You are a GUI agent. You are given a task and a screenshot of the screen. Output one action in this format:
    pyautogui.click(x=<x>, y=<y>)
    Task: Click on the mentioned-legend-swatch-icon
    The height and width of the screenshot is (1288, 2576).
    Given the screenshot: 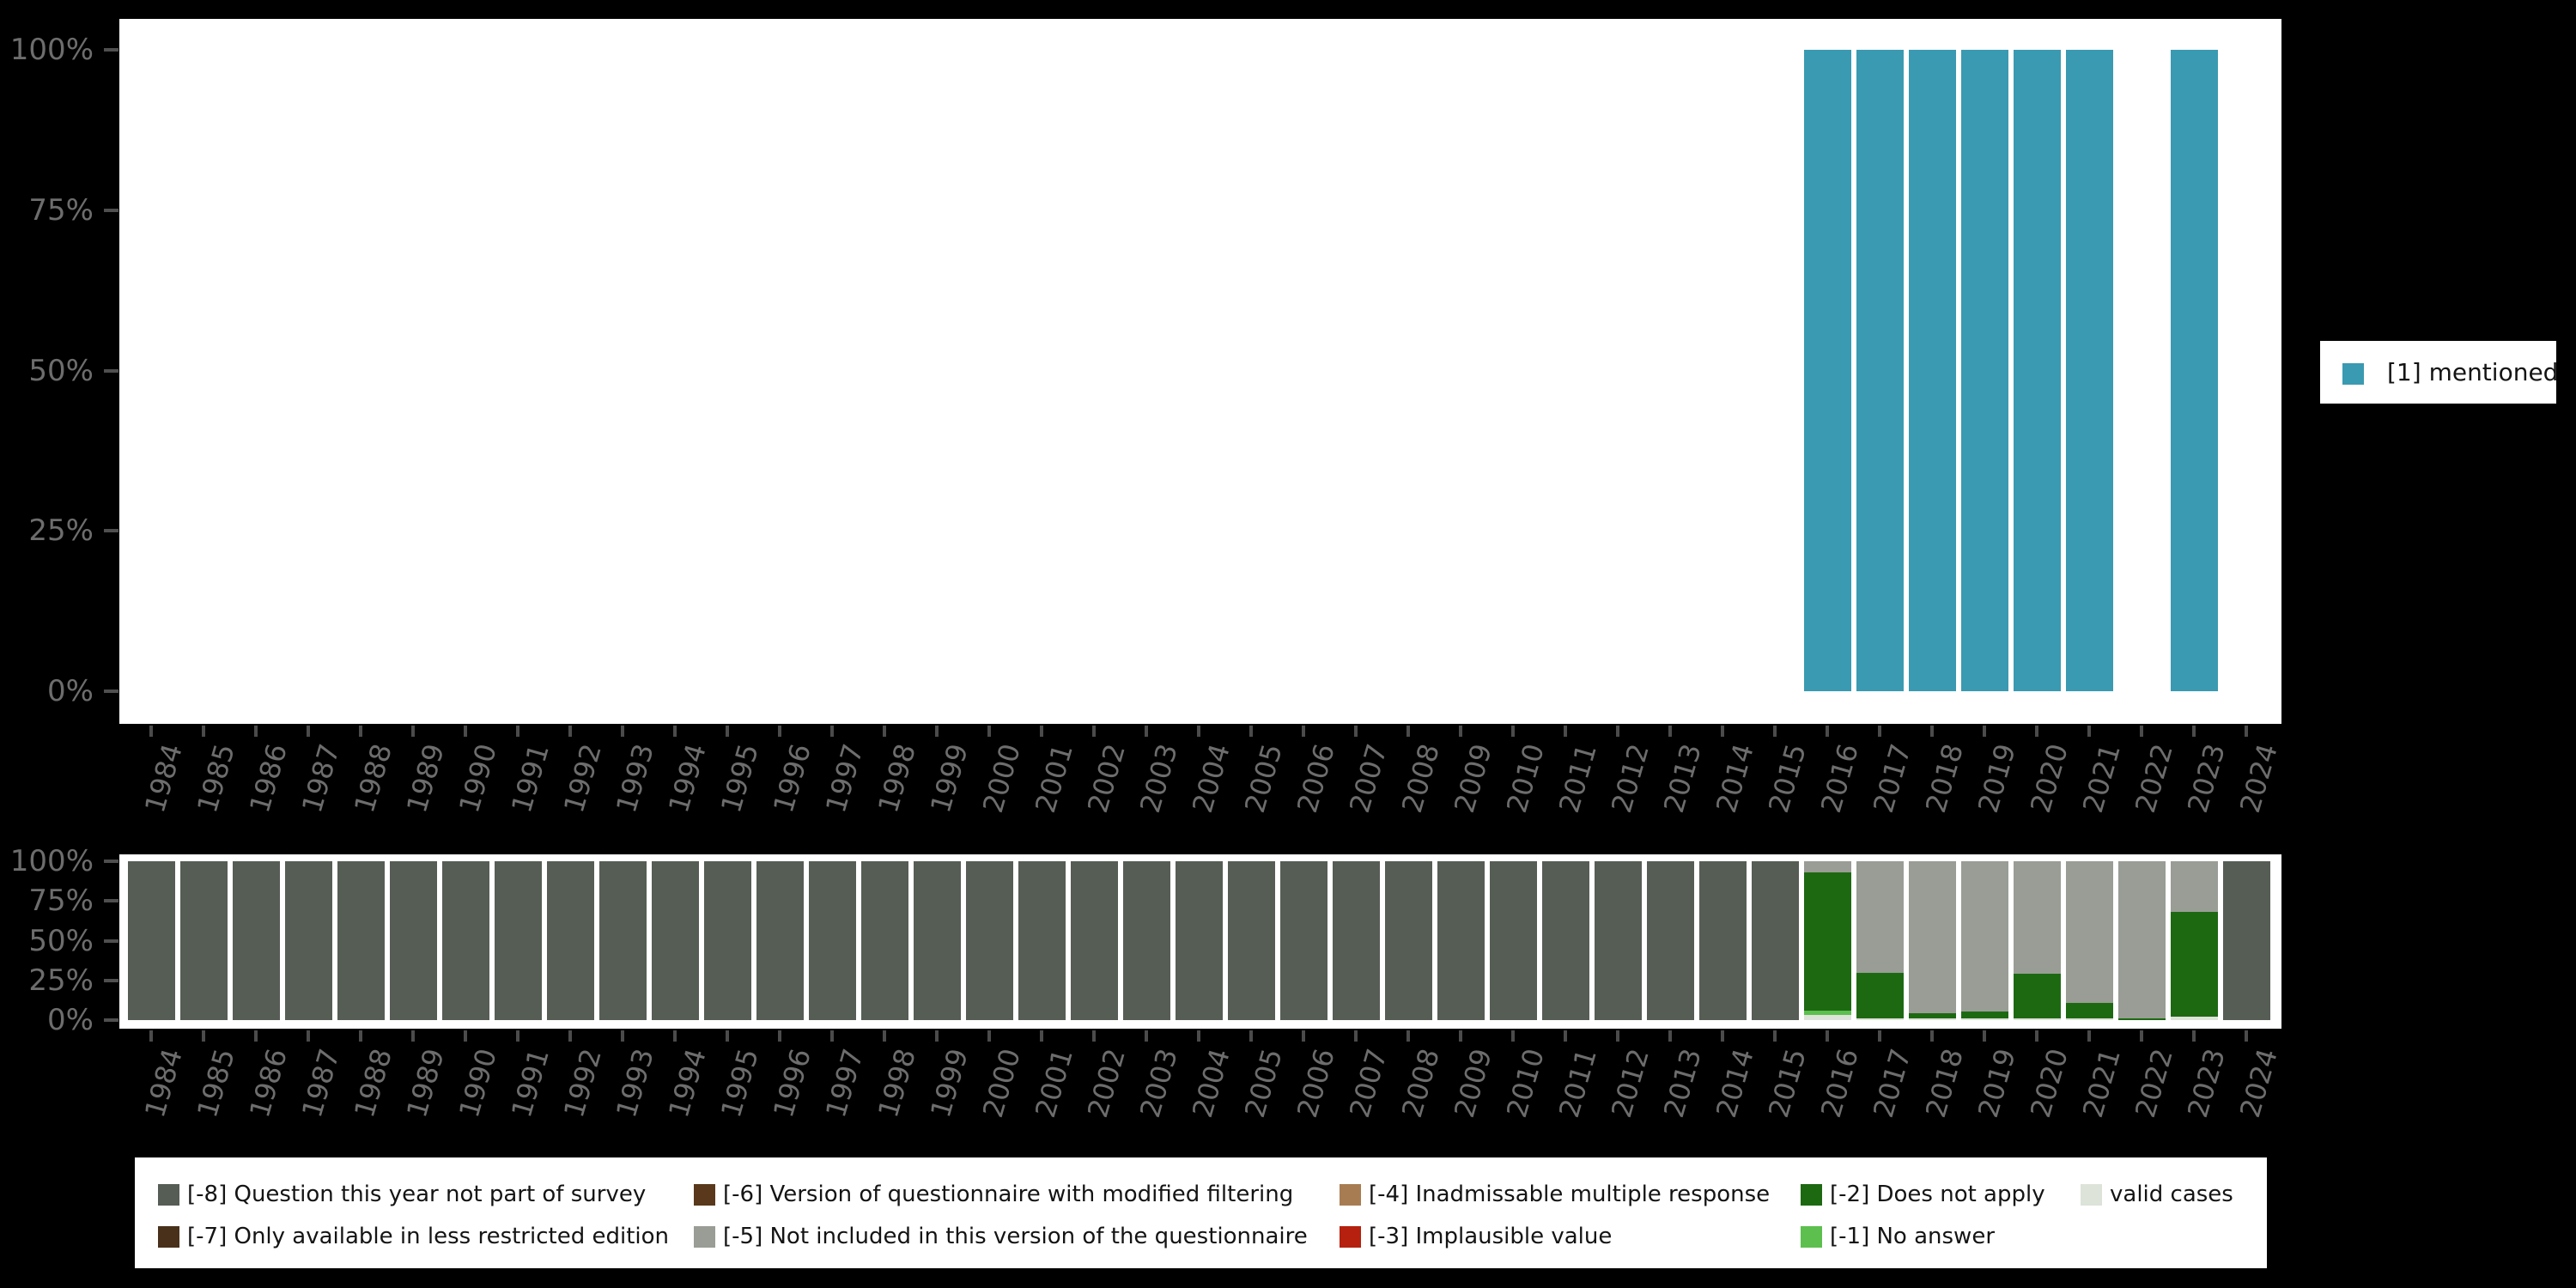 What is the action you would take?
    pyautogui.click(x=2353, y=374)
    